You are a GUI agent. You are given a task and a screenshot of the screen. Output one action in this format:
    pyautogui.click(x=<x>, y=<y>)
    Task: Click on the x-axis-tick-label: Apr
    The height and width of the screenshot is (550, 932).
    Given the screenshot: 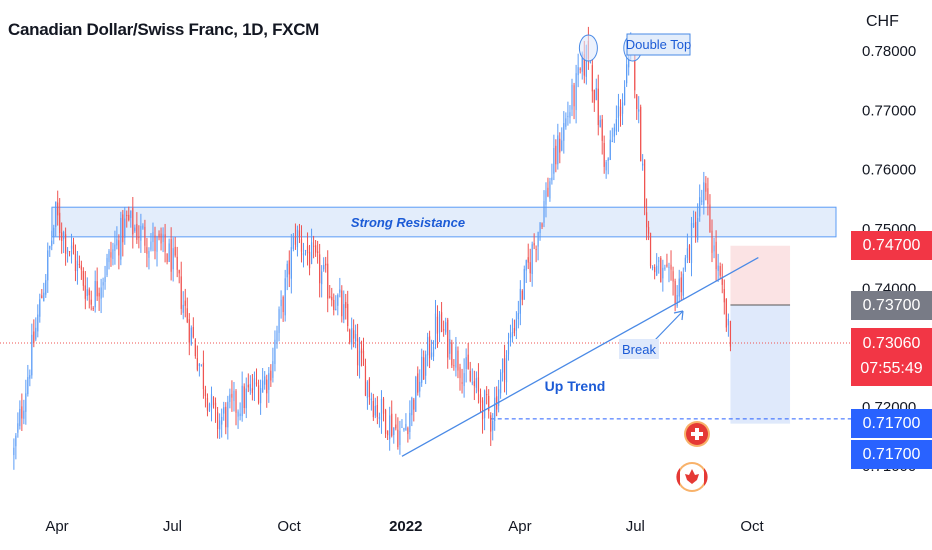 What is the action you would take?
    pyautogui.click(x=519, y=526)
    